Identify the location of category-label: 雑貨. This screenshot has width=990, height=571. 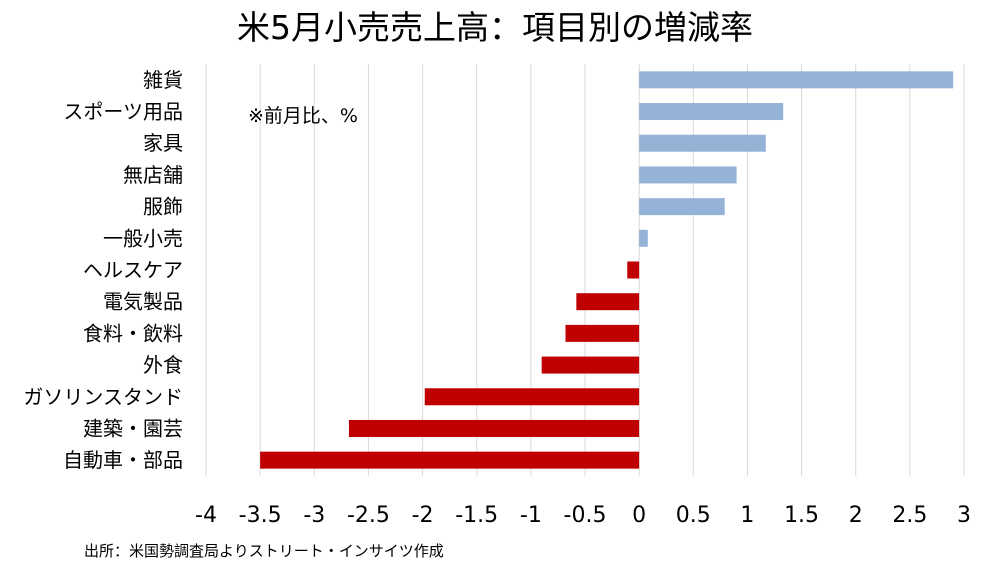
(163, 80).